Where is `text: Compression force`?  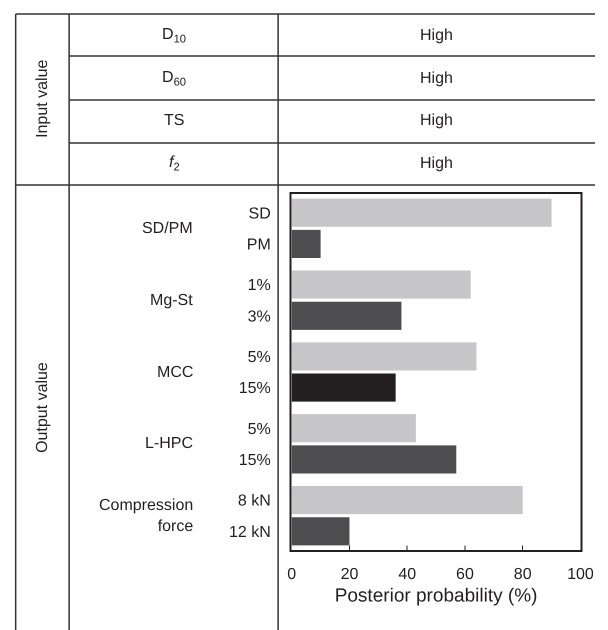 text: Compression force is located at coordinates (146, 516).